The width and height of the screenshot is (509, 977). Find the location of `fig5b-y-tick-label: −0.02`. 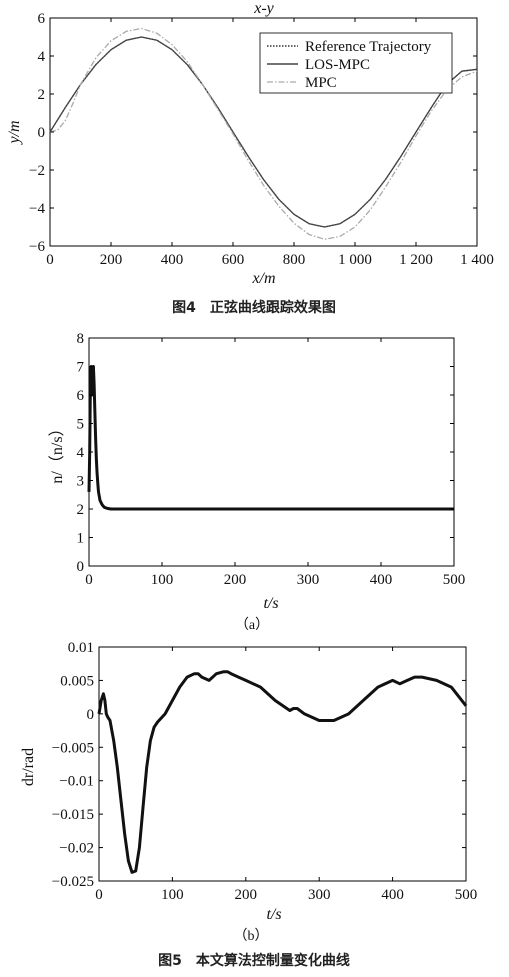

fig5b-y-tick-label: −0.02 is located at coordinates (76, 849).